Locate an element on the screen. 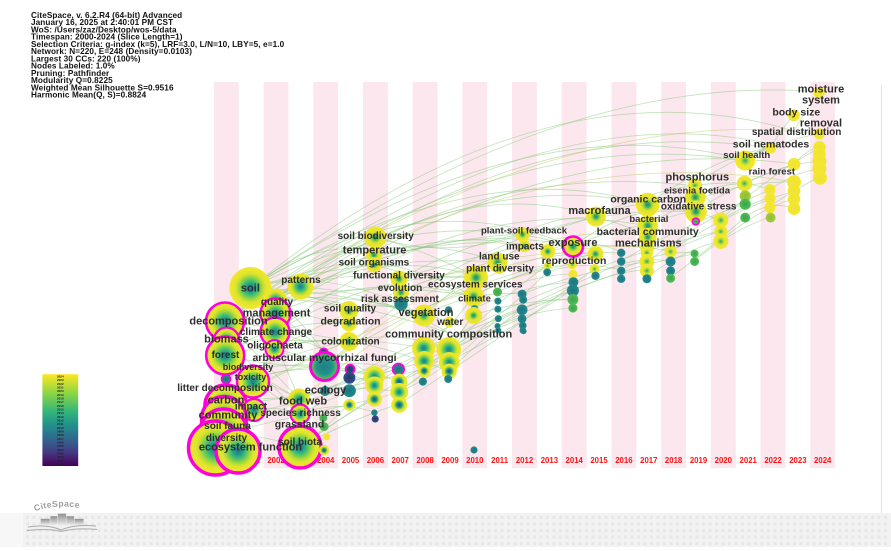 This screenshot has width=891, height=551. svg-text: impact is located at coordinates (251, 406).